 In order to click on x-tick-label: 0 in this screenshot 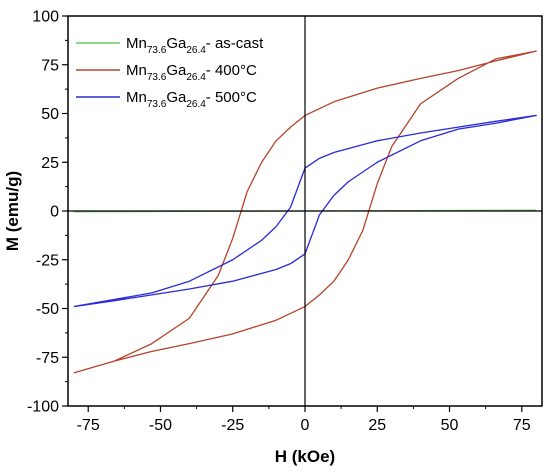, I will do `click(305, 425)`.